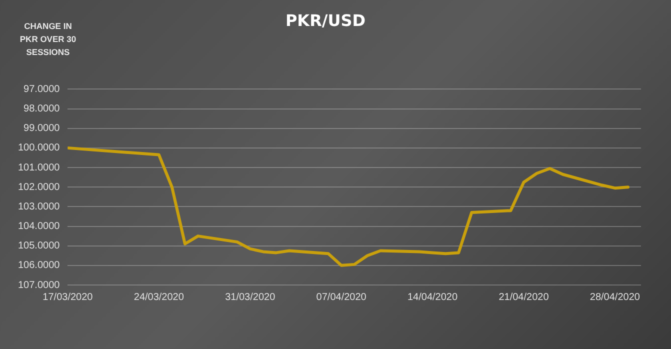 Image resolution: width=671 pixels, height=349 pixels. What do you see at coordinates (325, 20) in the screenshot?
I see `chart-title: PKR/USD` at bounding box center [325, 20].